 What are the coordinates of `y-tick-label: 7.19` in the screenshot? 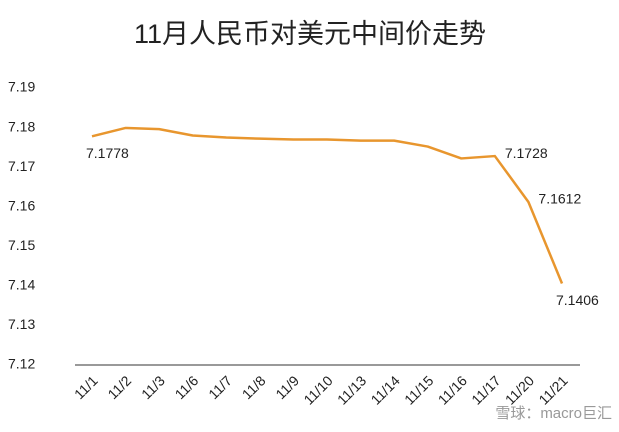 It's located at (21, 87).